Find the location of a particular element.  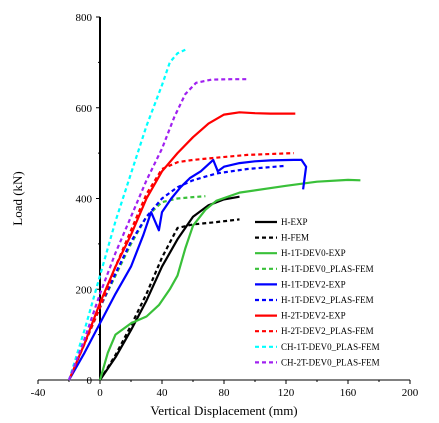

x-tick-label: 0 is located at coordinates (100, 393).